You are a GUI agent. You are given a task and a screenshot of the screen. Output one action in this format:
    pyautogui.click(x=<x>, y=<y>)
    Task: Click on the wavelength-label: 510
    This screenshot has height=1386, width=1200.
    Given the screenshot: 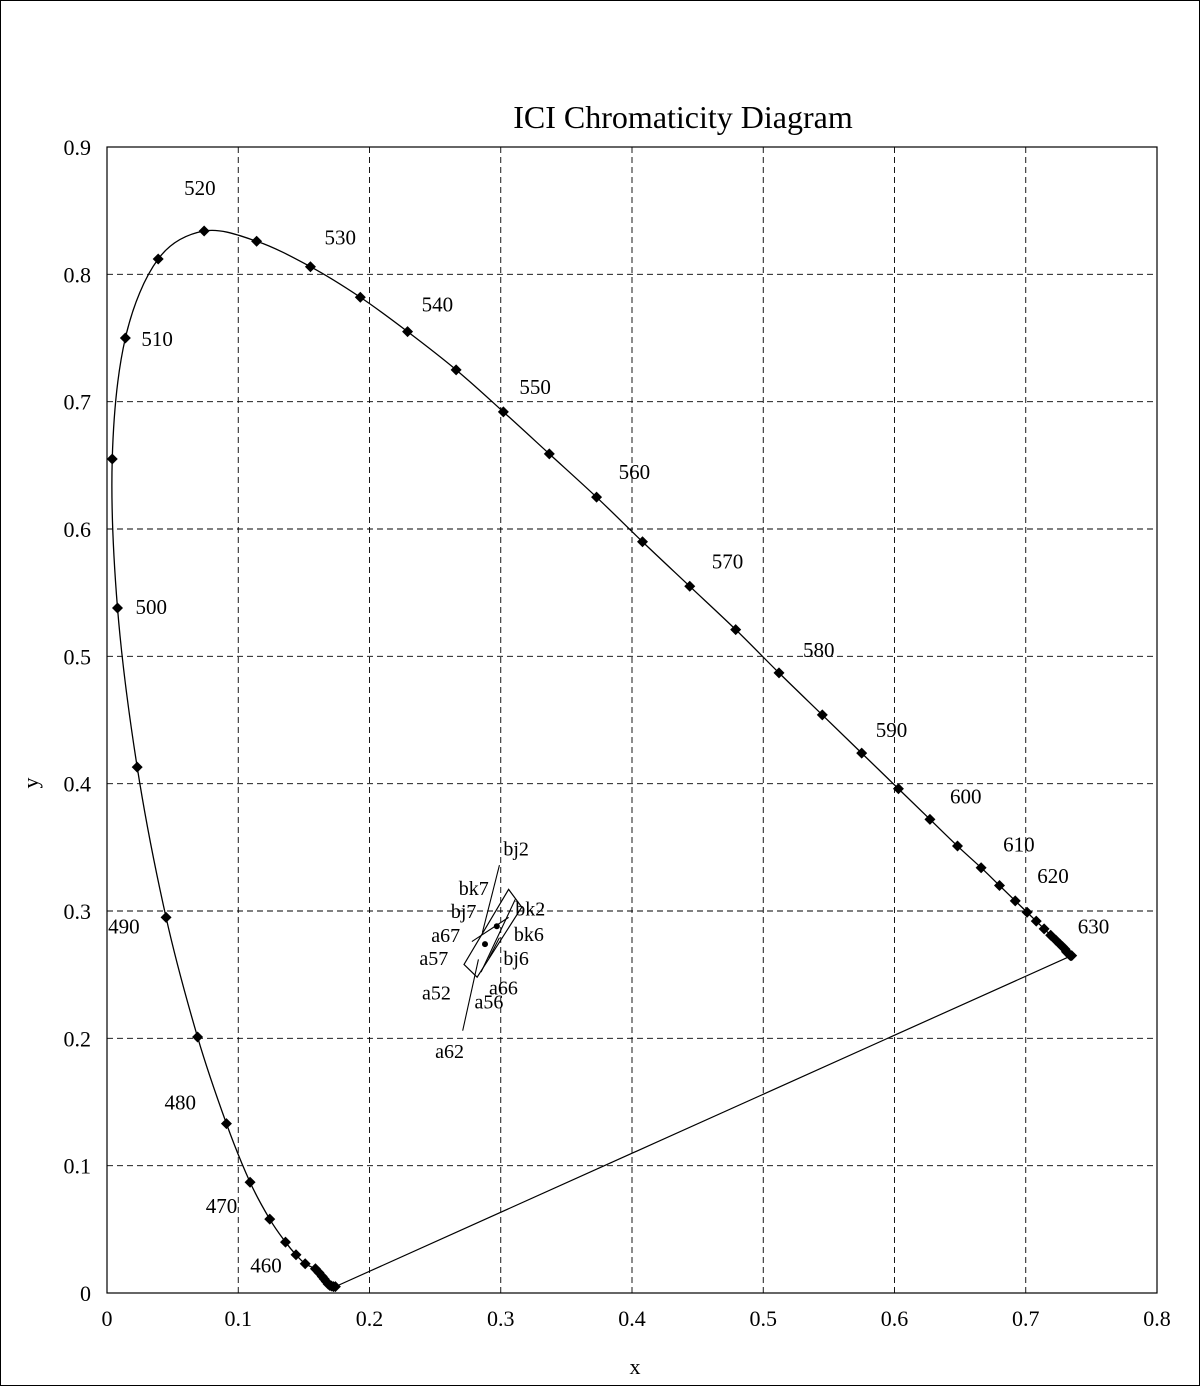 What is the action you would take?
    pyautogui.click(x=157, y=339)
    